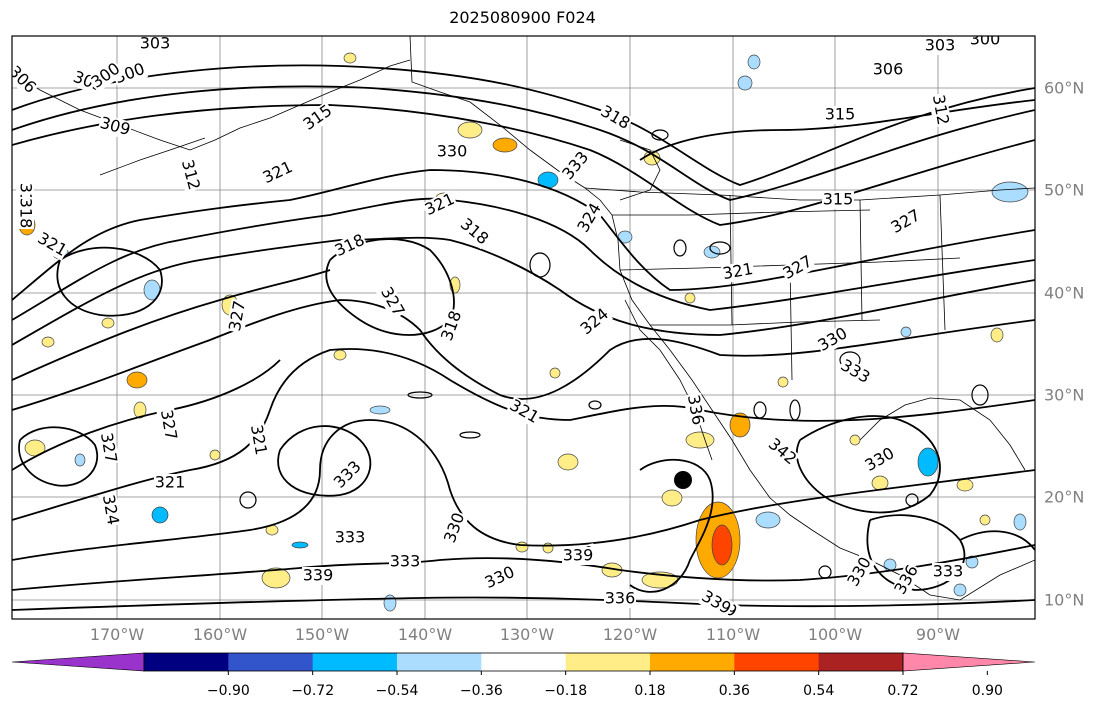 Image resolution: width=1105 pixels, height=712 pixels. What do you see at coordinates (220, 634) in the screenshot?
I see `longitude-label: 160°W` at bounding box center [220, 634].